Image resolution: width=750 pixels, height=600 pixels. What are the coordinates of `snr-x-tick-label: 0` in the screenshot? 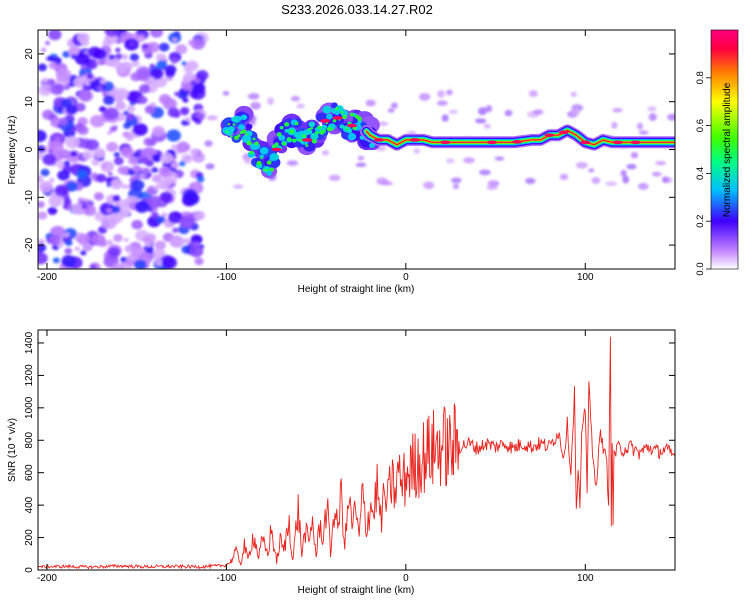 It's located at (406, 578).